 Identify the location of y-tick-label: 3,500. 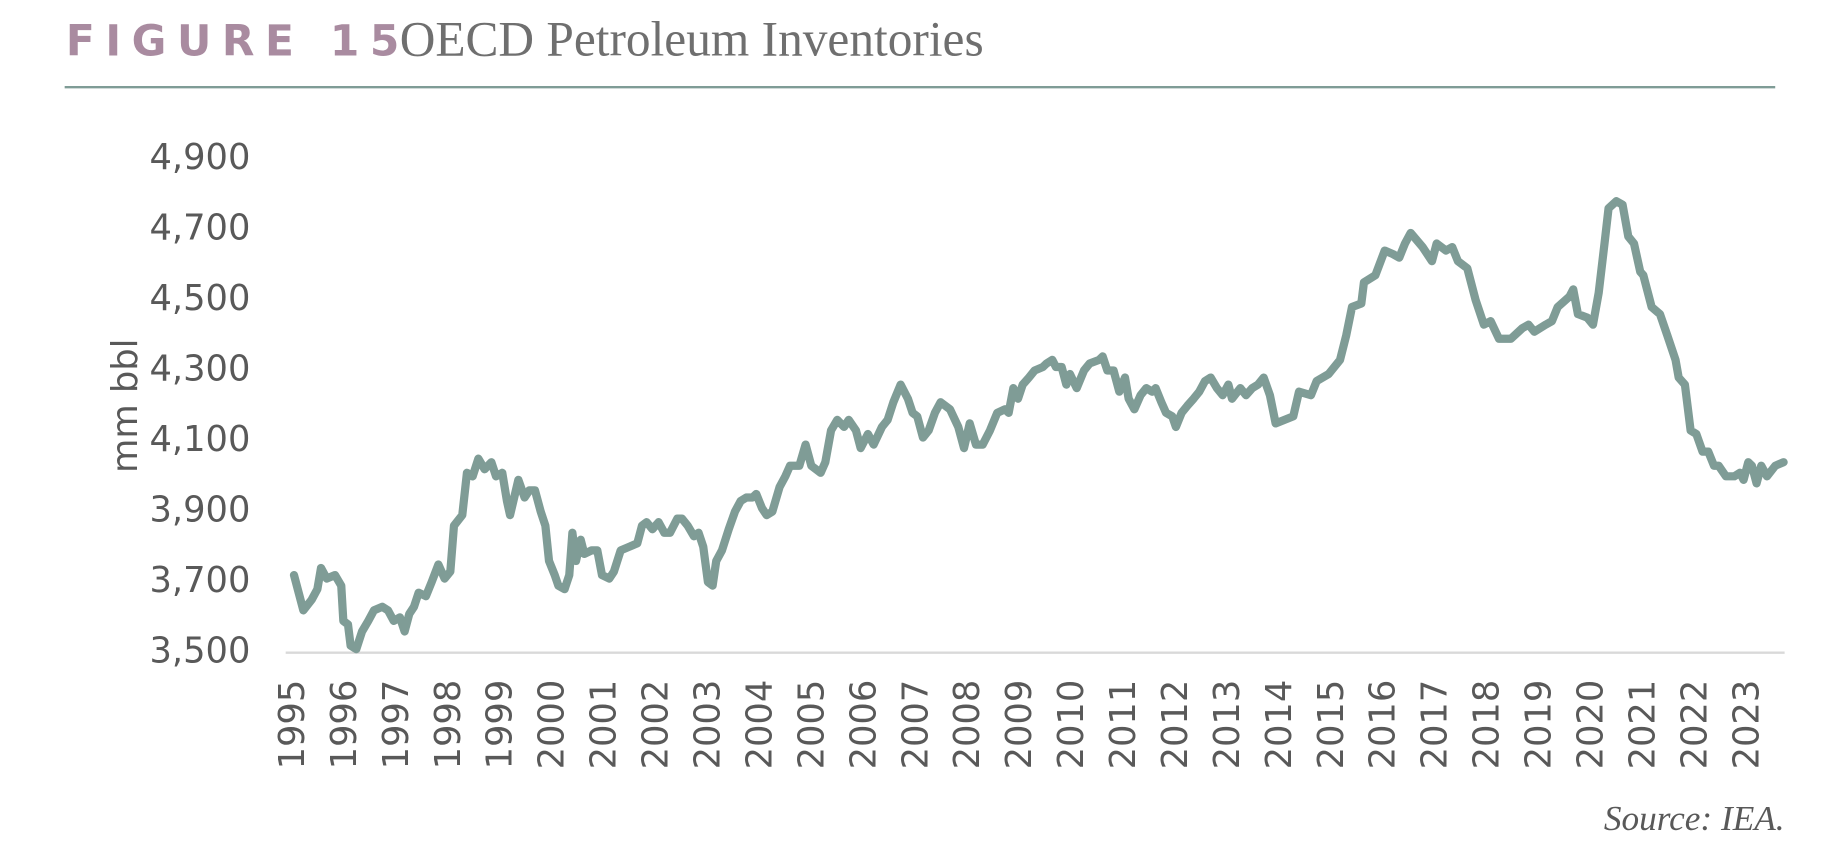
(199, 651).